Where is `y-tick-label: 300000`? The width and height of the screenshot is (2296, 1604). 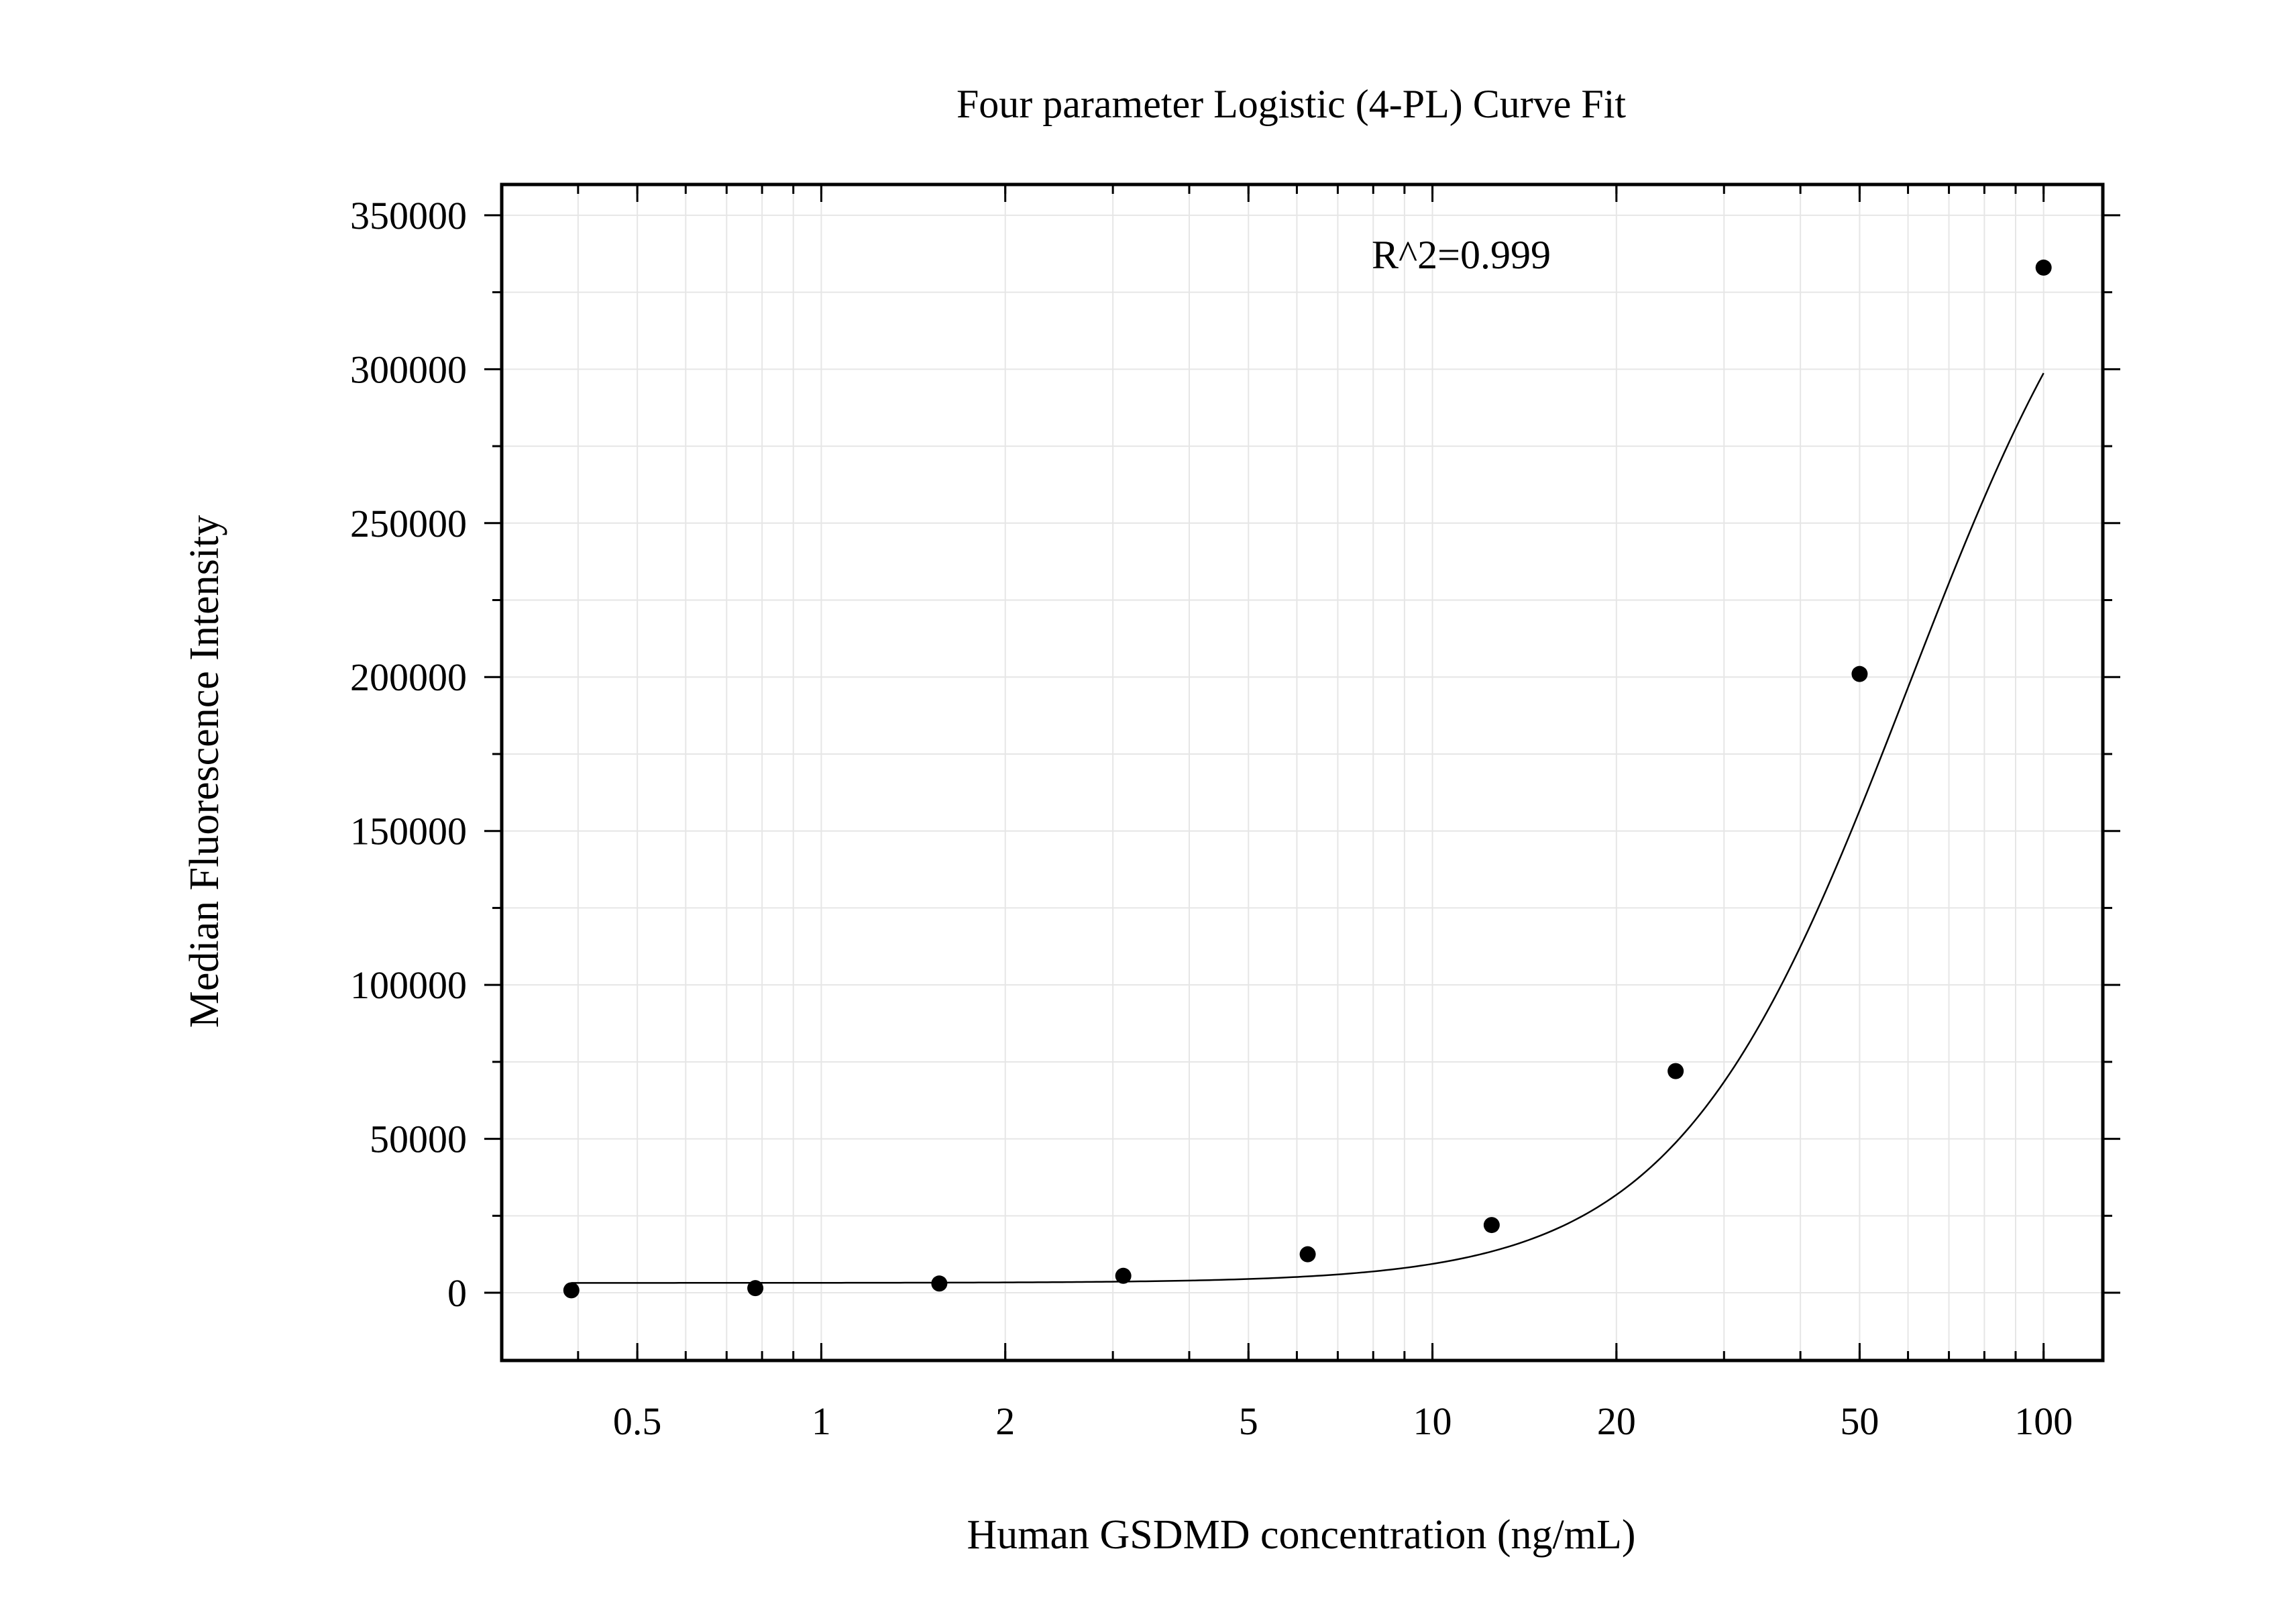 y-tick-label: 300000 is located at coordinates (408, 369).